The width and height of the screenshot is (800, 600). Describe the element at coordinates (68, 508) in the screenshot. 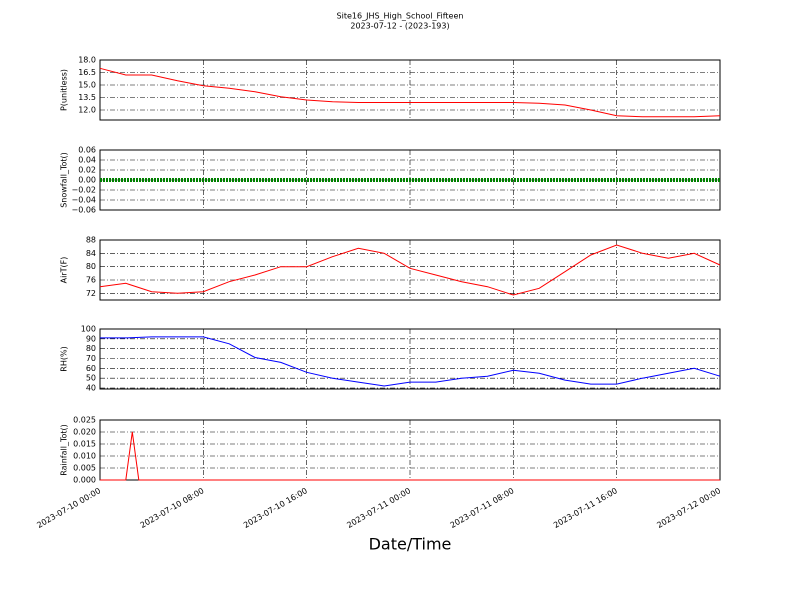

I see `x-tick-label: 2023-07-10 00:00` at that location.